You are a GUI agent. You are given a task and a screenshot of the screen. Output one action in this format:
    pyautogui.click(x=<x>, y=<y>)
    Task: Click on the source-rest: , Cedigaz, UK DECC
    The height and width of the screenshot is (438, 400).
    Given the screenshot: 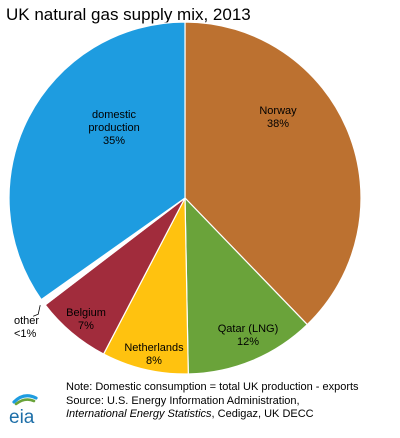 What is the action you would take?
    pyautogui.click(x=262, y=414)
    